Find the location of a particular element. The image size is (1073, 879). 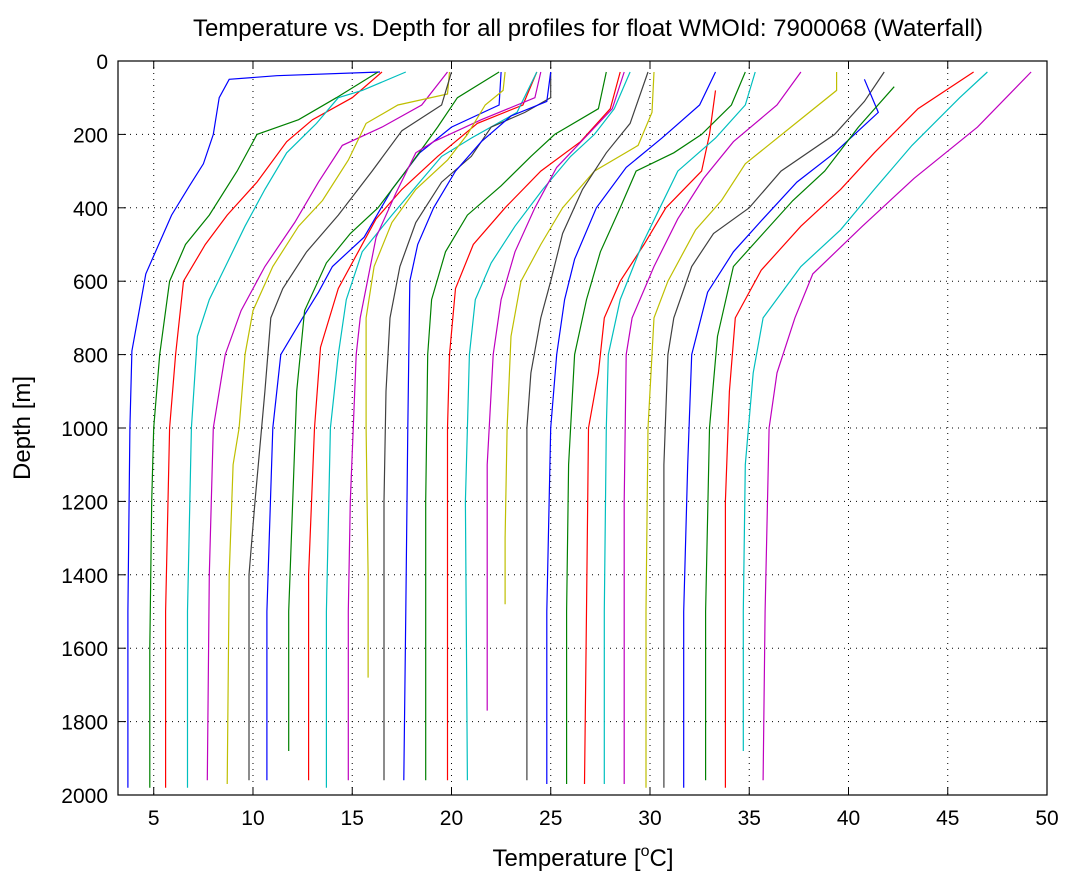

y-tick-label: 1000 is located at coordinates (84, 429).